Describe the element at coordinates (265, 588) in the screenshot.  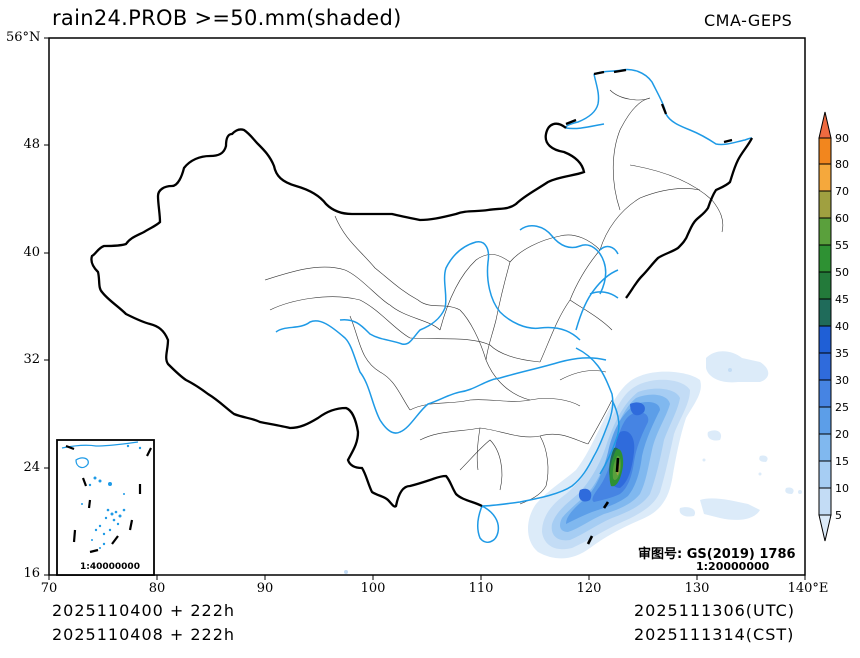
I see `x-tick-90: 90` at that location.